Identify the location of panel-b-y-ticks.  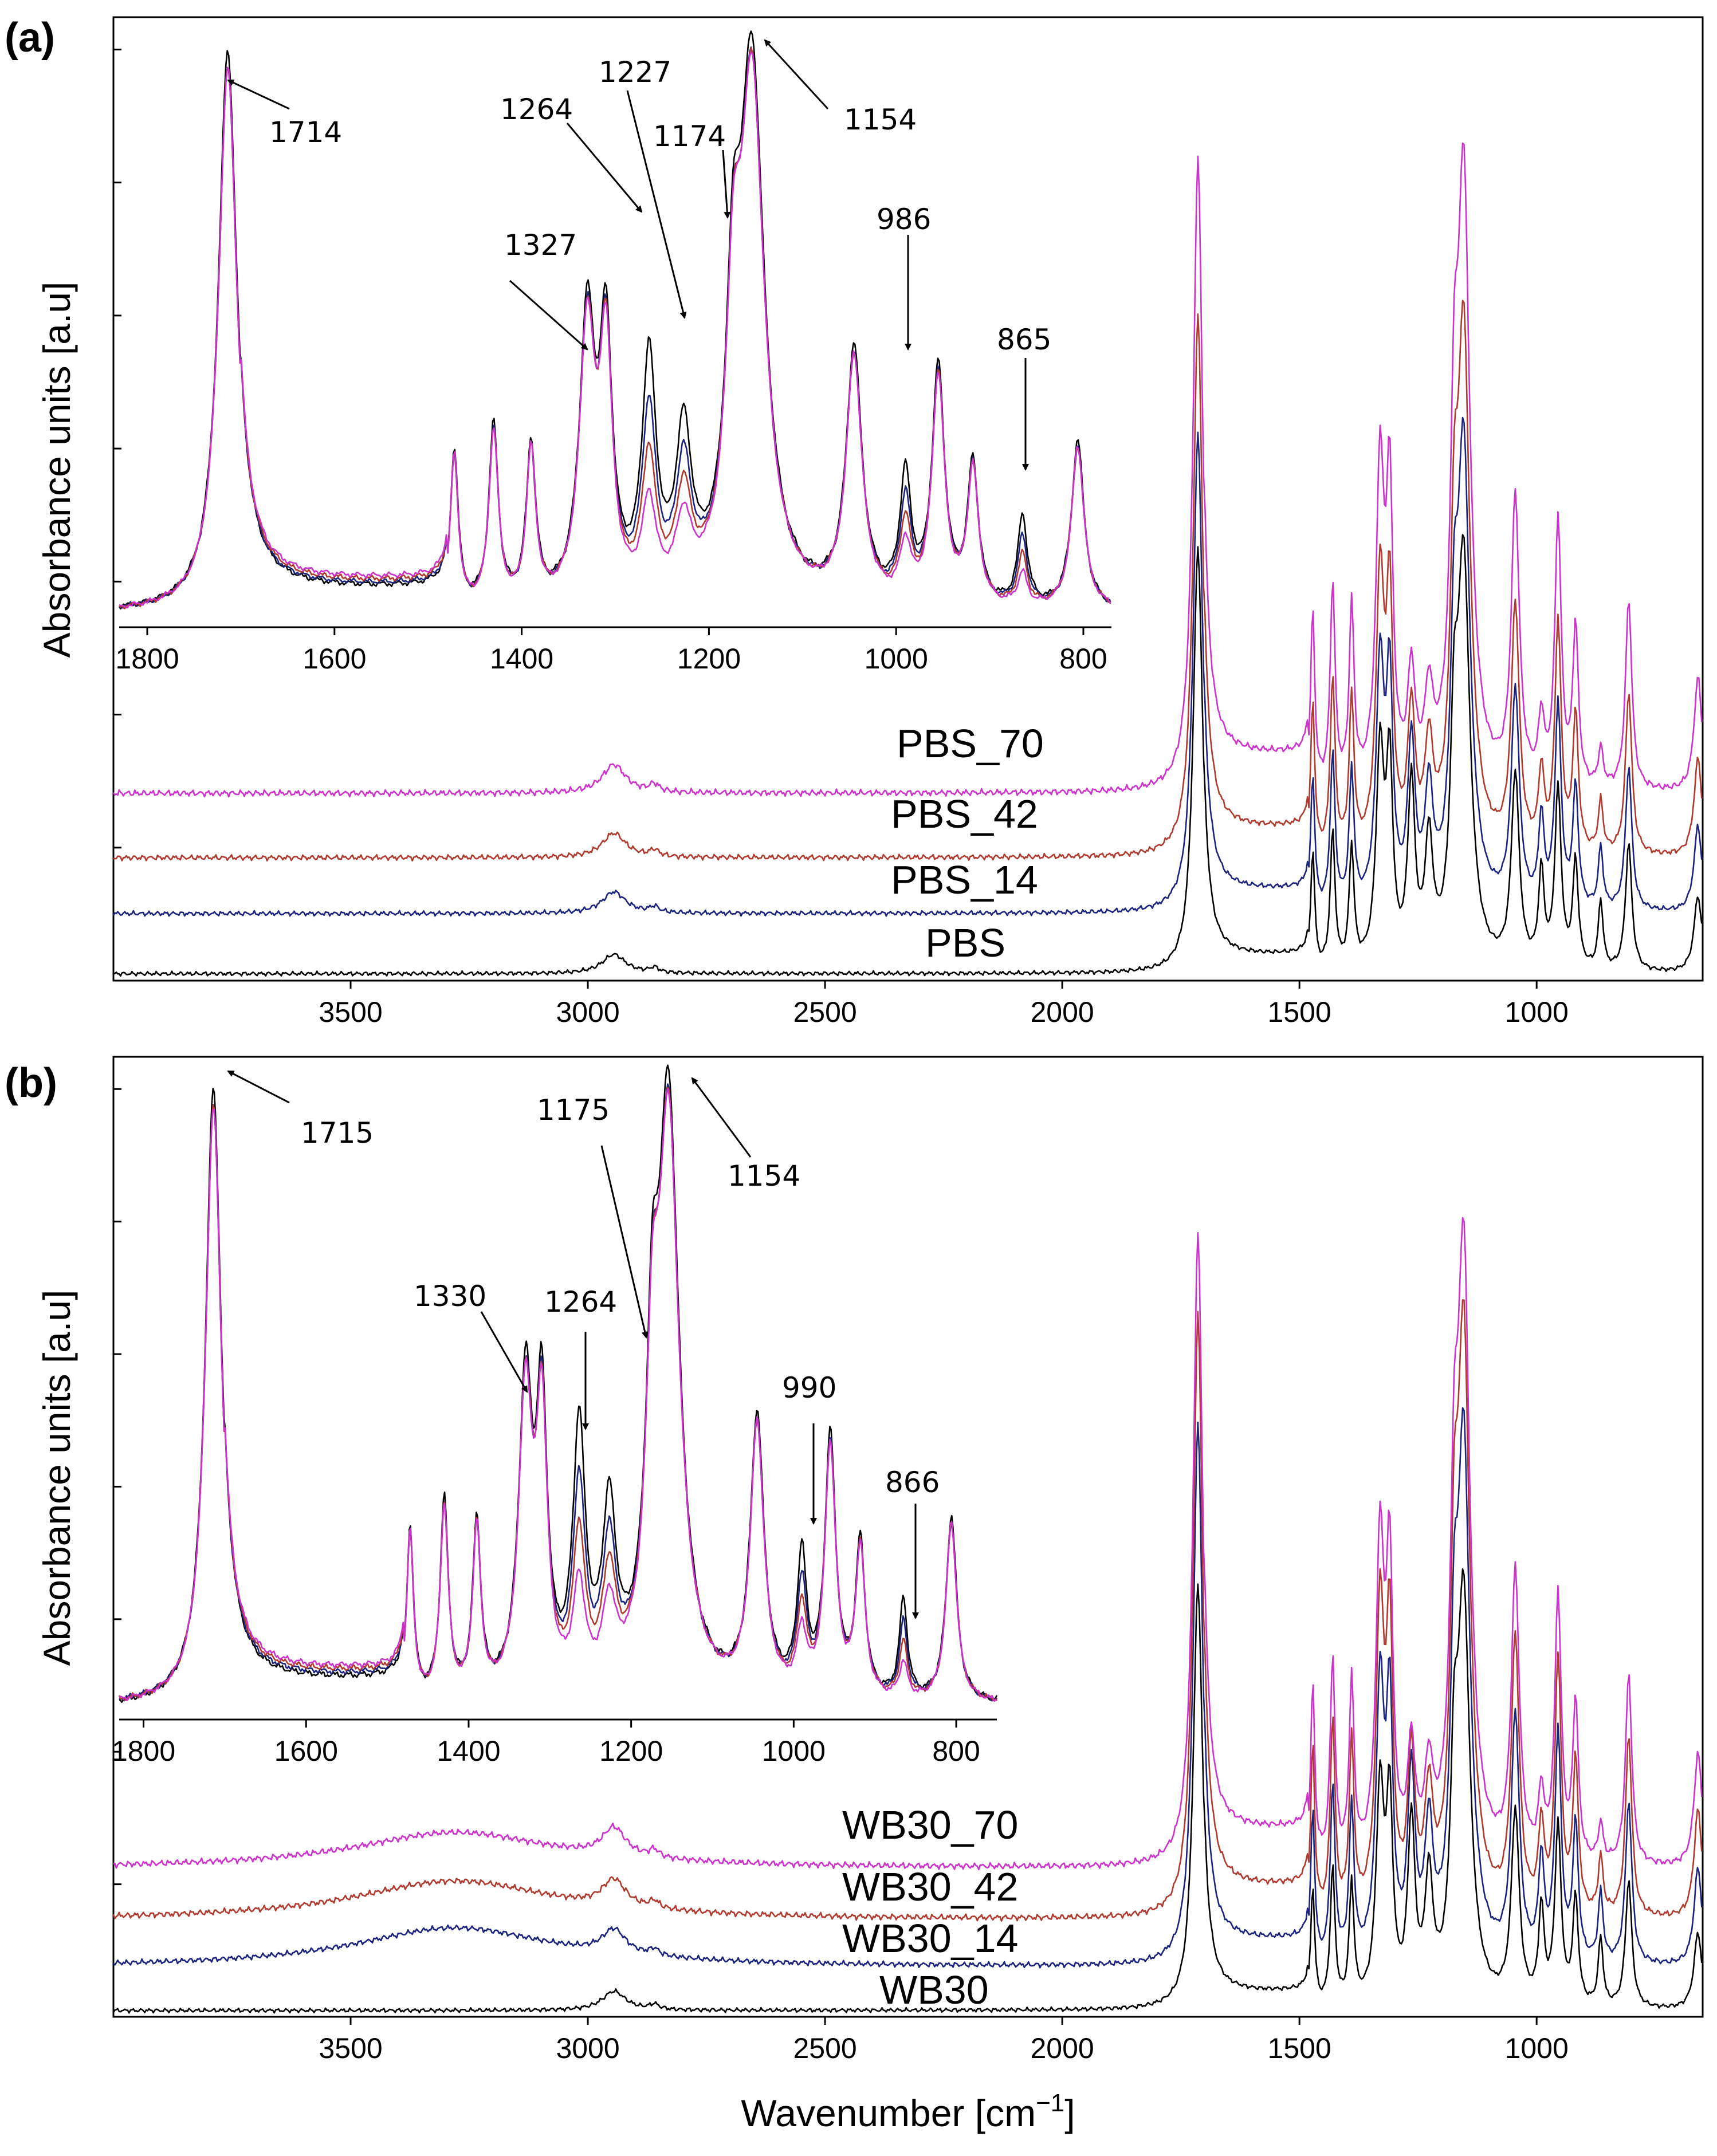
(117, 1487).